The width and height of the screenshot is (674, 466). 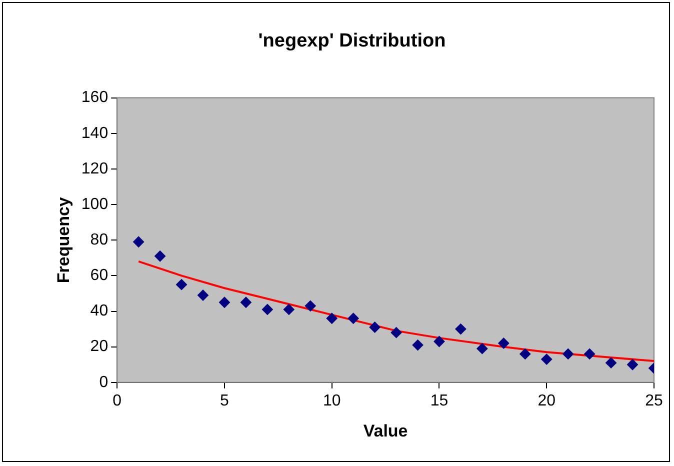 What do you see at coordinates (99, 240) in the screenshot?
I see `y-tick-label: 80` at bounding box center [99, 240].